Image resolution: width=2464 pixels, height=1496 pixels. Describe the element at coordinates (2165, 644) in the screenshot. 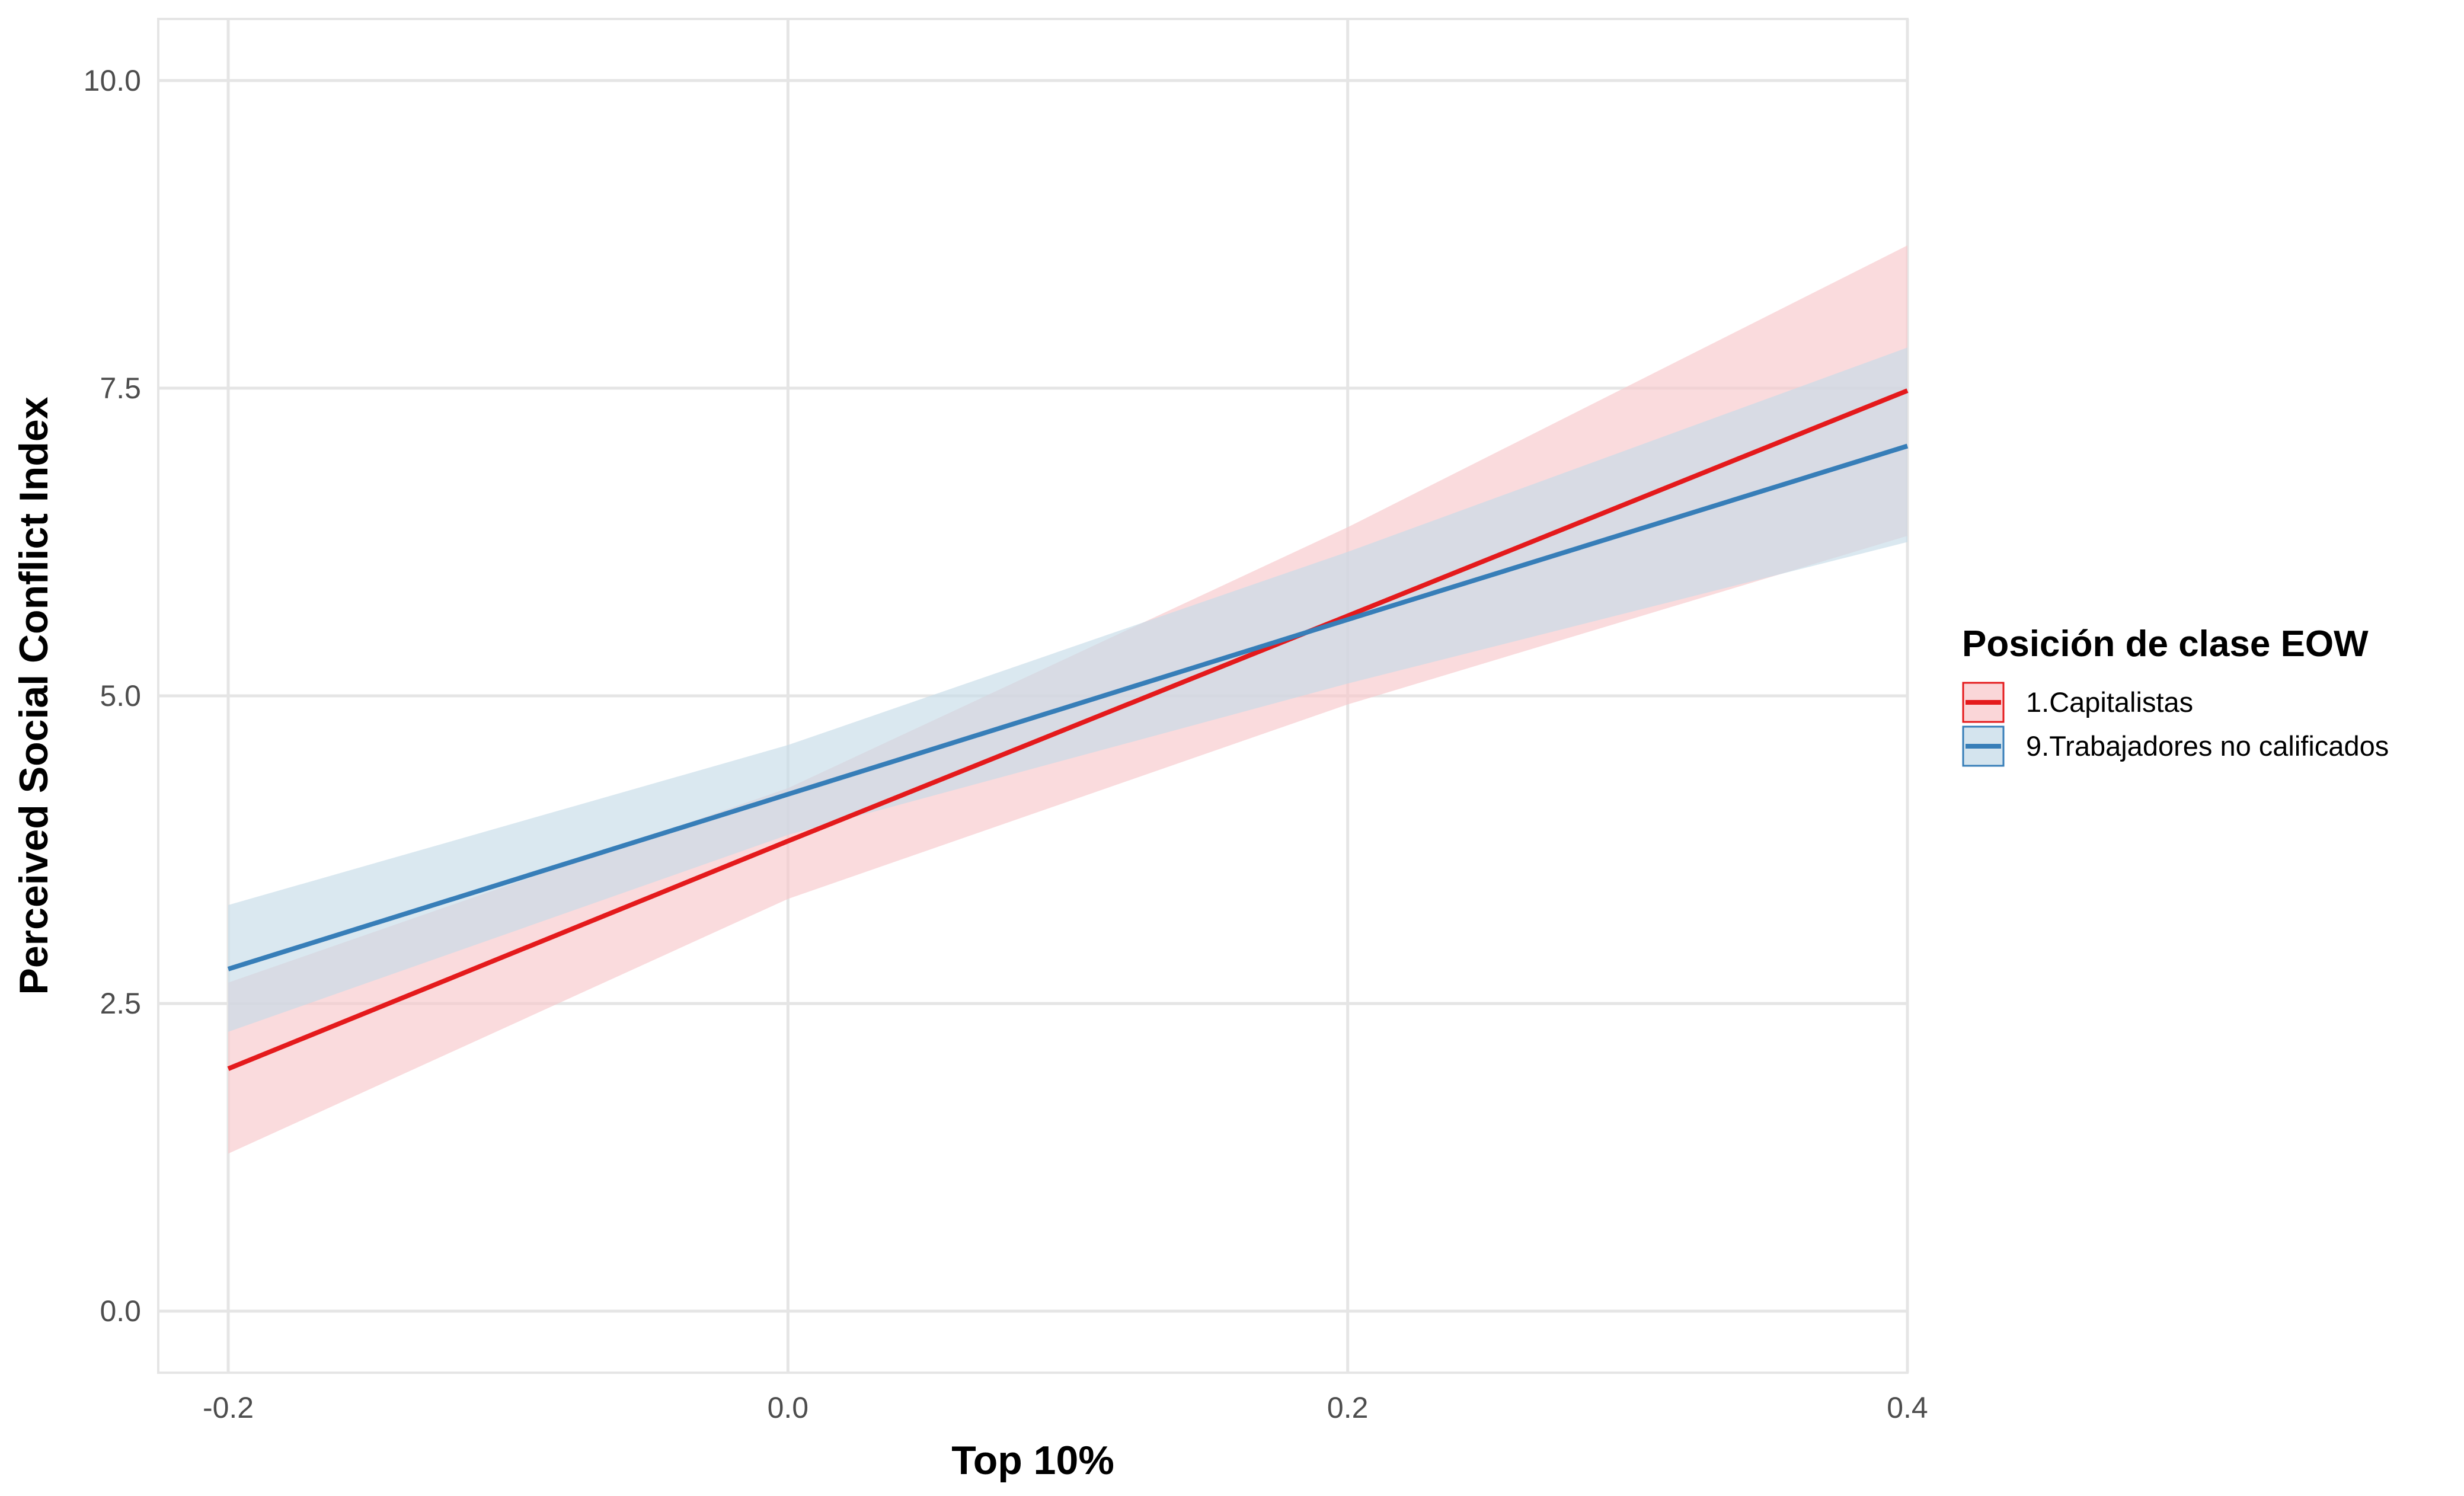

I see `legend-title: Posición de clase EOW` at that location.